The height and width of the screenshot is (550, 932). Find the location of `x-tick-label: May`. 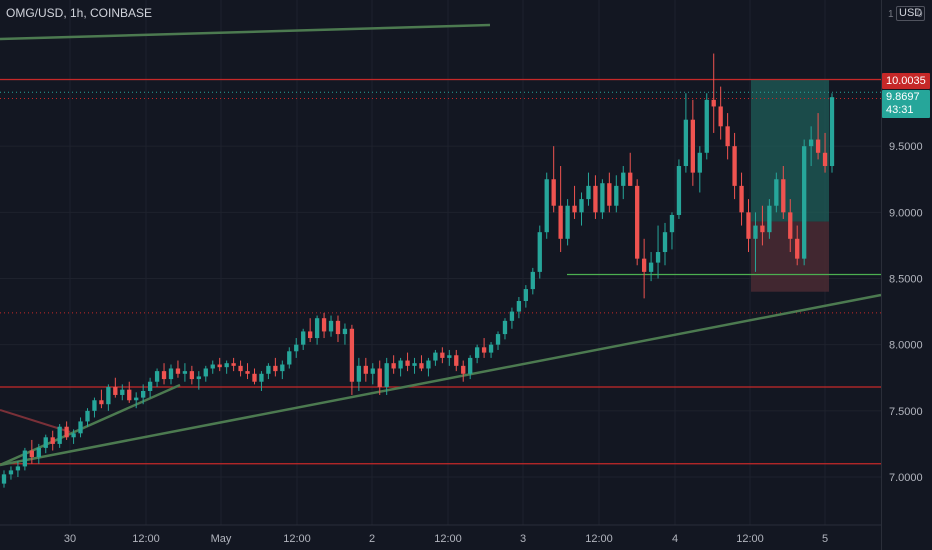

x-tick-label: May is located at coordinates (221, 539).